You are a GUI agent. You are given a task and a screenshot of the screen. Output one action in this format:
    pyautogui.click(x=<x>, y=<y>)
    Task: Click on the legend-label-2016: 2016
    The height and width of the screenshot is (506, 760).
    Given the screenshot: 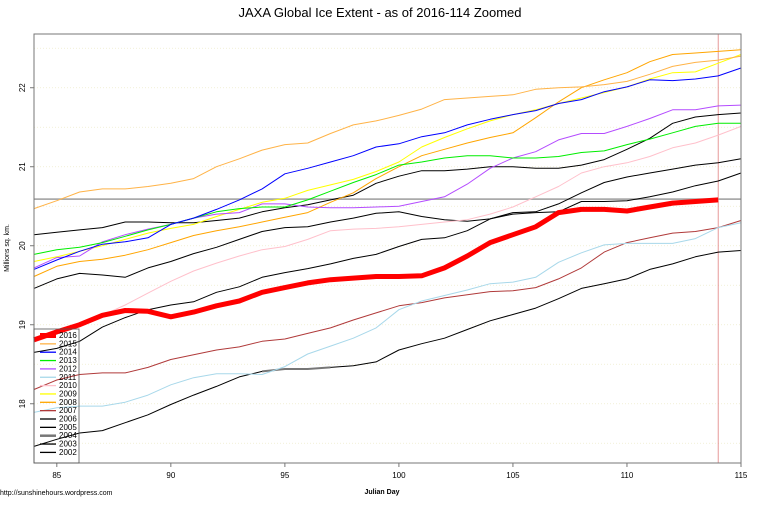 What is the action you would take?
    pyautogui.click(x=68, y=335)
    